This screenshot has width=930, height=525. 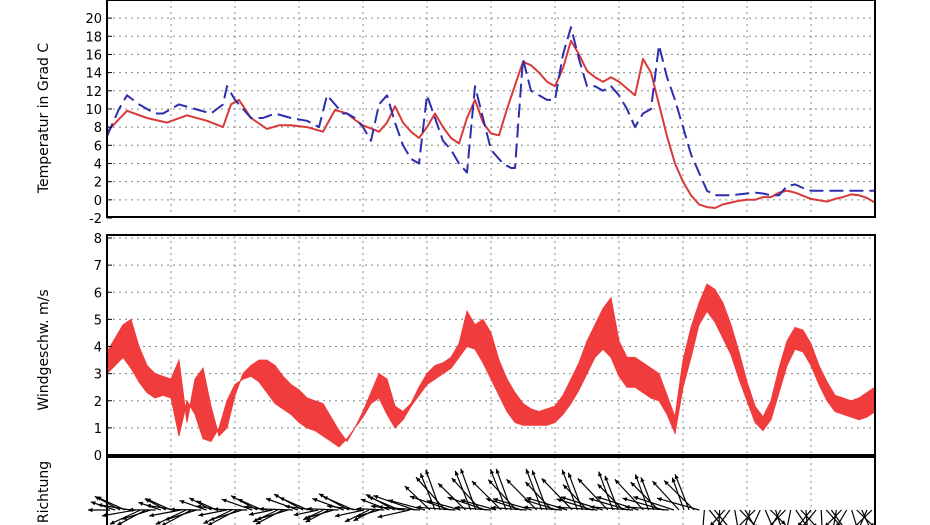 What do you see at coordinates (93, 74) in the screenshot?
I see `y-tick-label: 14` at bounding box center [93, 74].